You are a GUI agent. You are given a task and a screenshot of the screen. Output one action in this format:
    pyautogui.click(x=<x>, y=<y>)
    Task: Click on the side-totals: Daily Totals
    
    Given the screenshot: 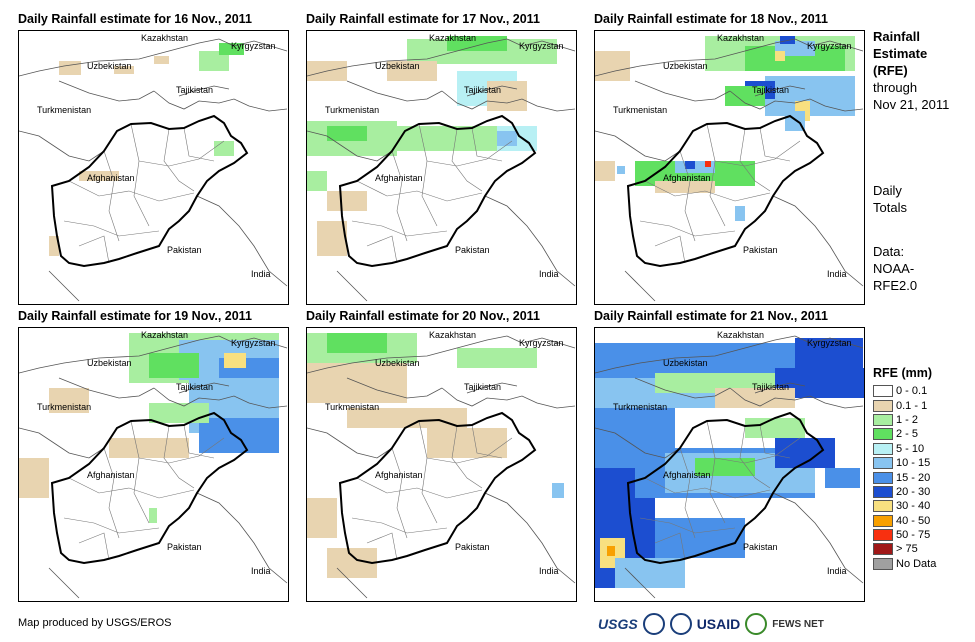 What is the action you would take?
    pyautogui.click(x=890, y=199)
    